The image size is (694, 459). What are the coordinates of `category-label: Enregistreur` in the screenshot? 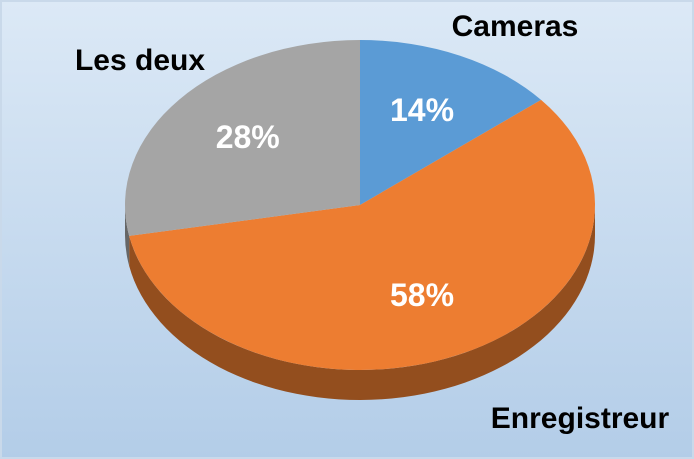 It's located at (580, 418).